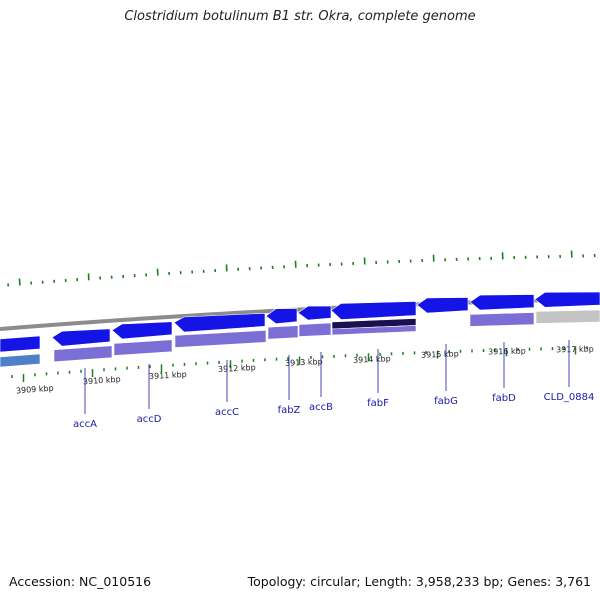 The width and height of the screenshot is (600, 600). Describe the element at coordinates (80, 581) in the screenshot. I see `accession-text: Accession: NC_010516` at that location.